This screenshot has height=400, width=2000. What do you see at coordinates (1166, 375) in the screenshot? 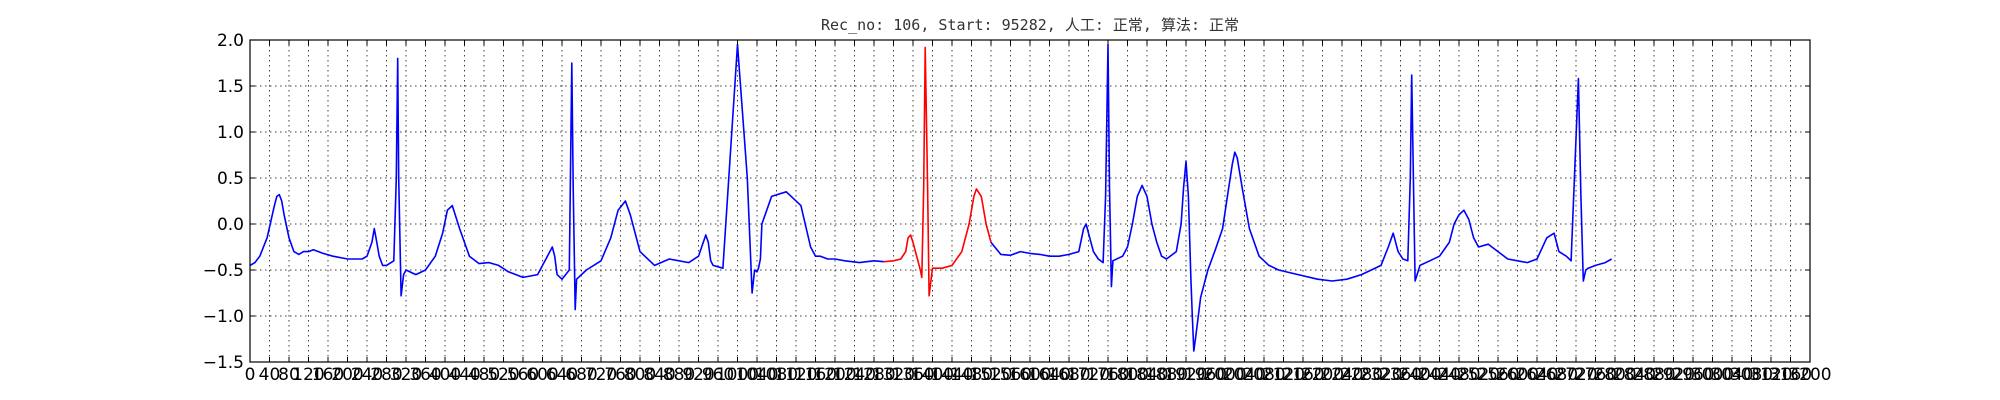
I see `x-tick-label: 1880` at bounding box center [1166, 375].